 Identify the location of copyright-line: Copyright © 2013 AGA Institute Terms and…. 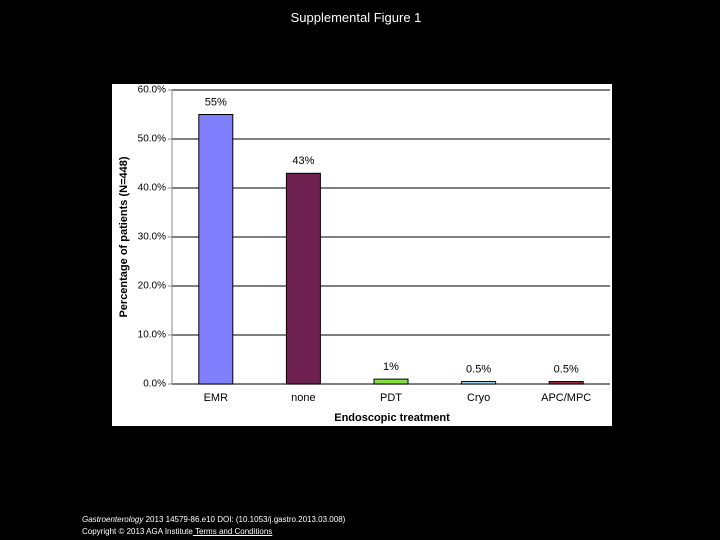
(177, 531).